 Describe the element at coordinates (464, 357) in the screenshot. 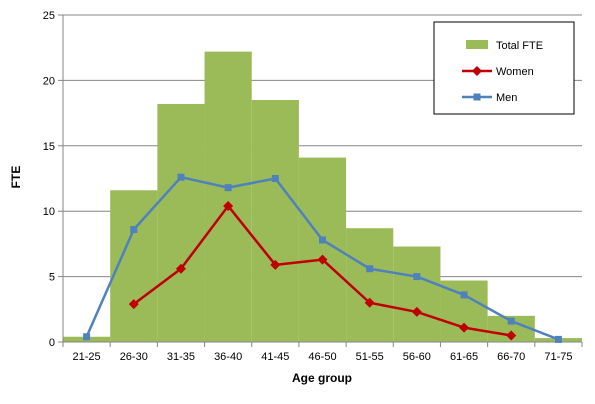

I see `x-tick-label: 61-65` at that location.